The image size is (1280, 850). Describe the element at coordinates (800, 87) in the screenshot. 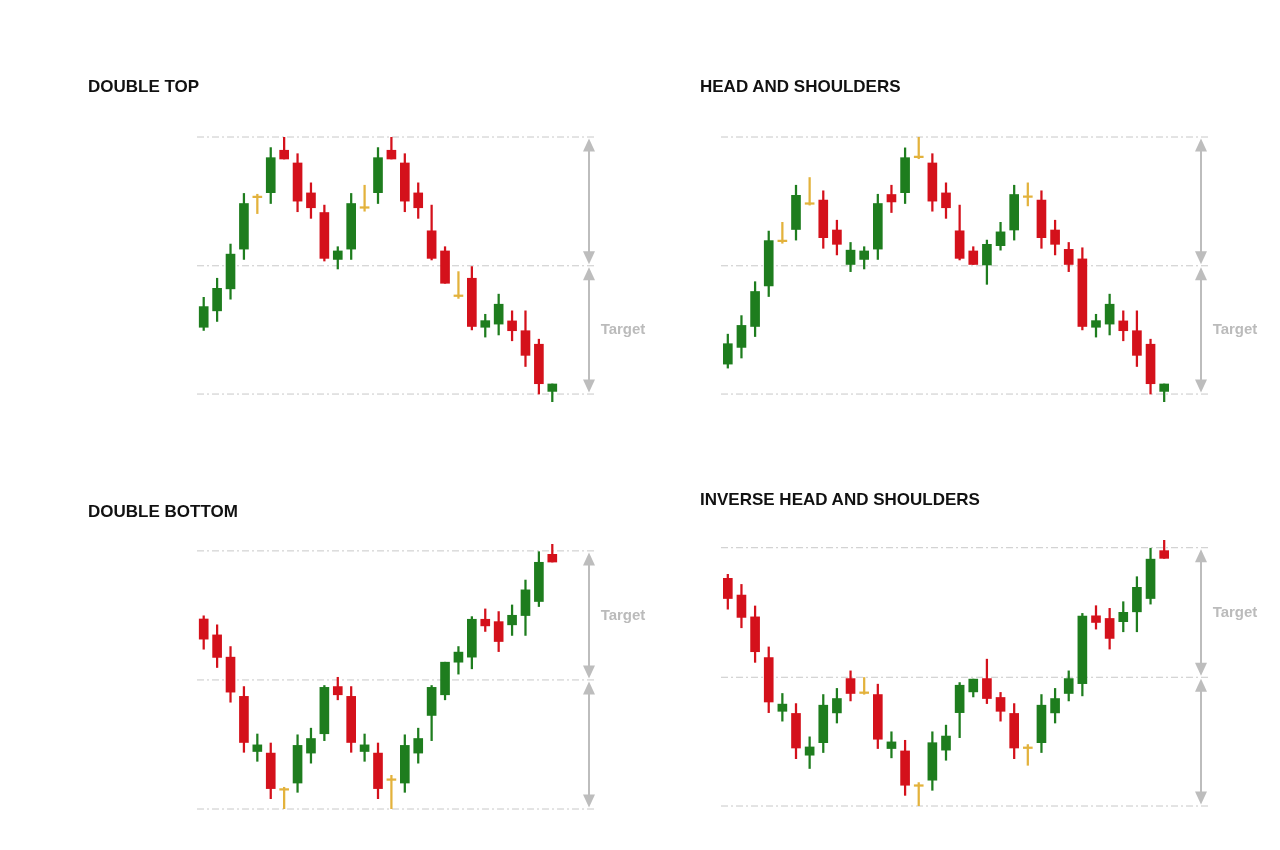

I see `chart-title: HEAD AND SHOULDERS` at that location.